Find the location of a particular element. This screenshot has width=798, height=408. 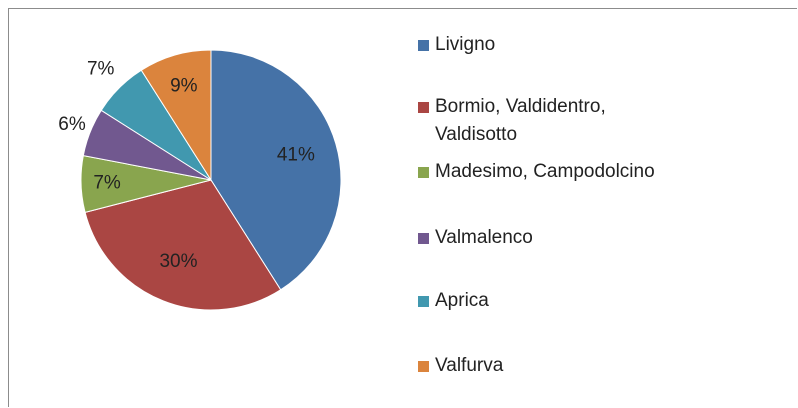

data-label: 41% is located at coordinates (296, 154).